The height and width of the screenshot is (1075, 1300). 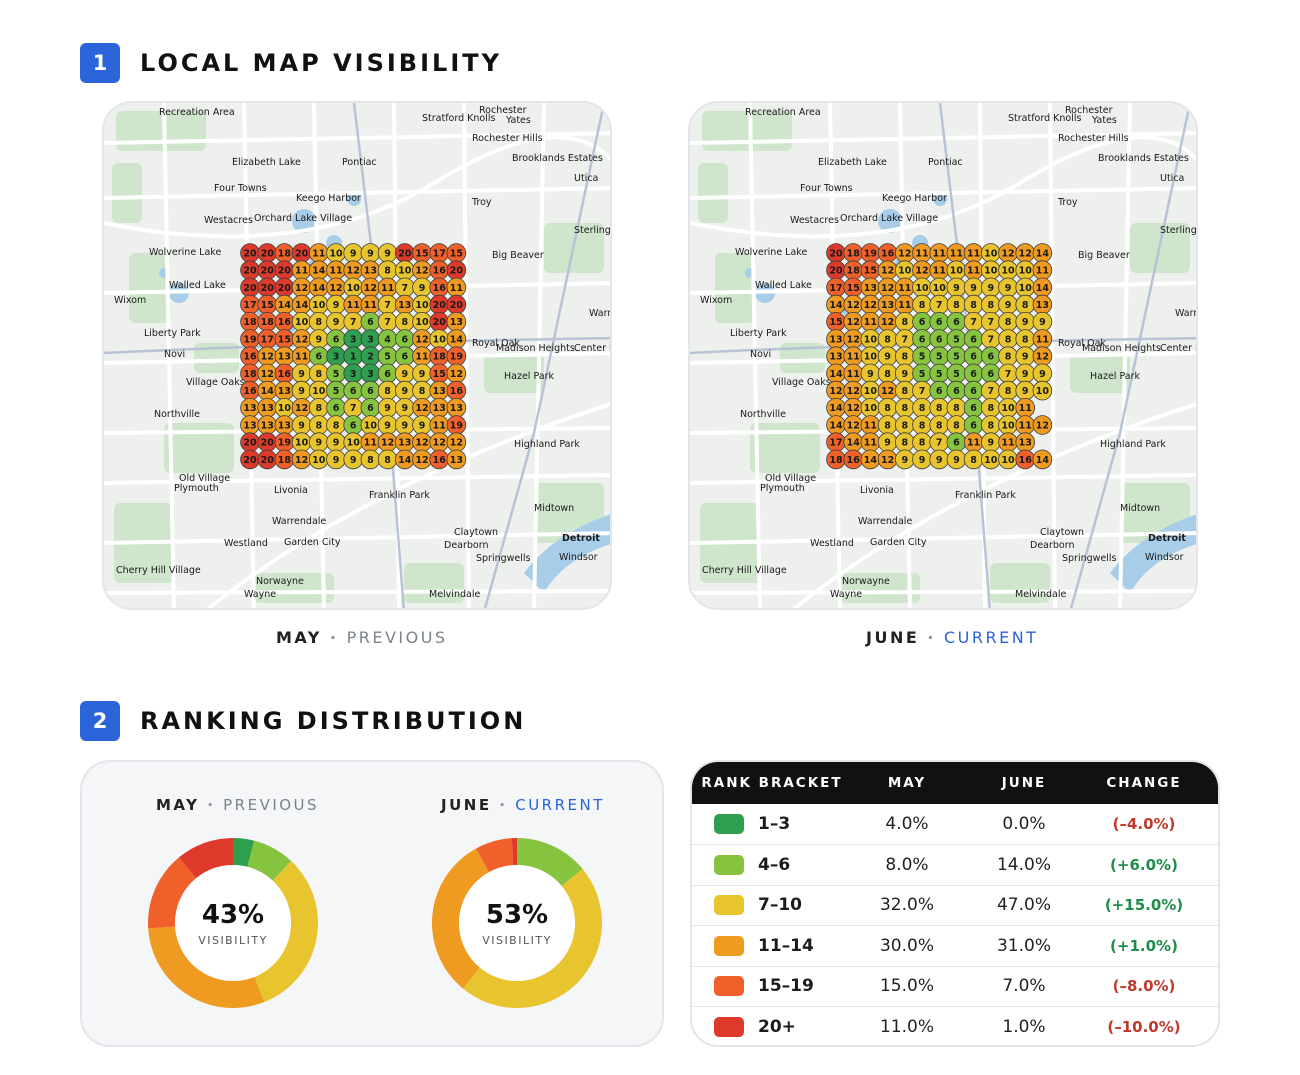 I want to click on section-header-map: 1 LOCAL MAP VISIBILITY, so click(x=291, y=63).